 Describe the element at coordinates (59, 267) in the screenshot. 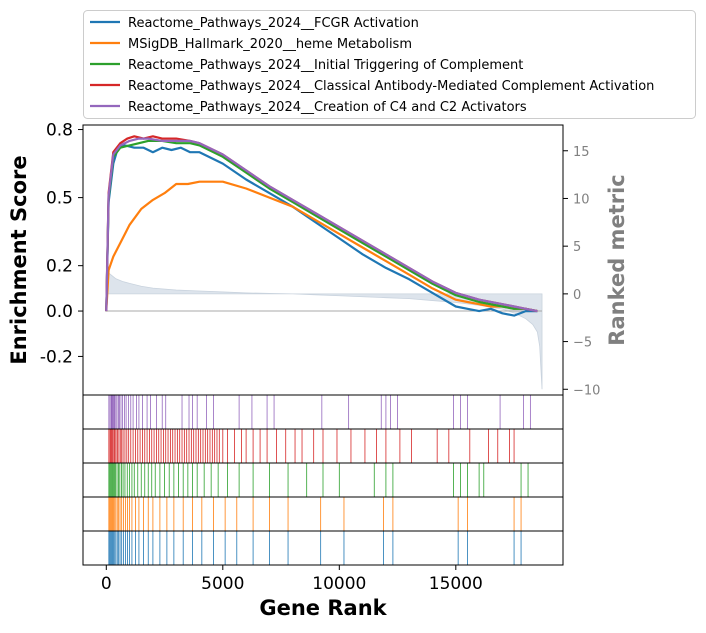

I see `y-tick-label: 0.2` at that location.